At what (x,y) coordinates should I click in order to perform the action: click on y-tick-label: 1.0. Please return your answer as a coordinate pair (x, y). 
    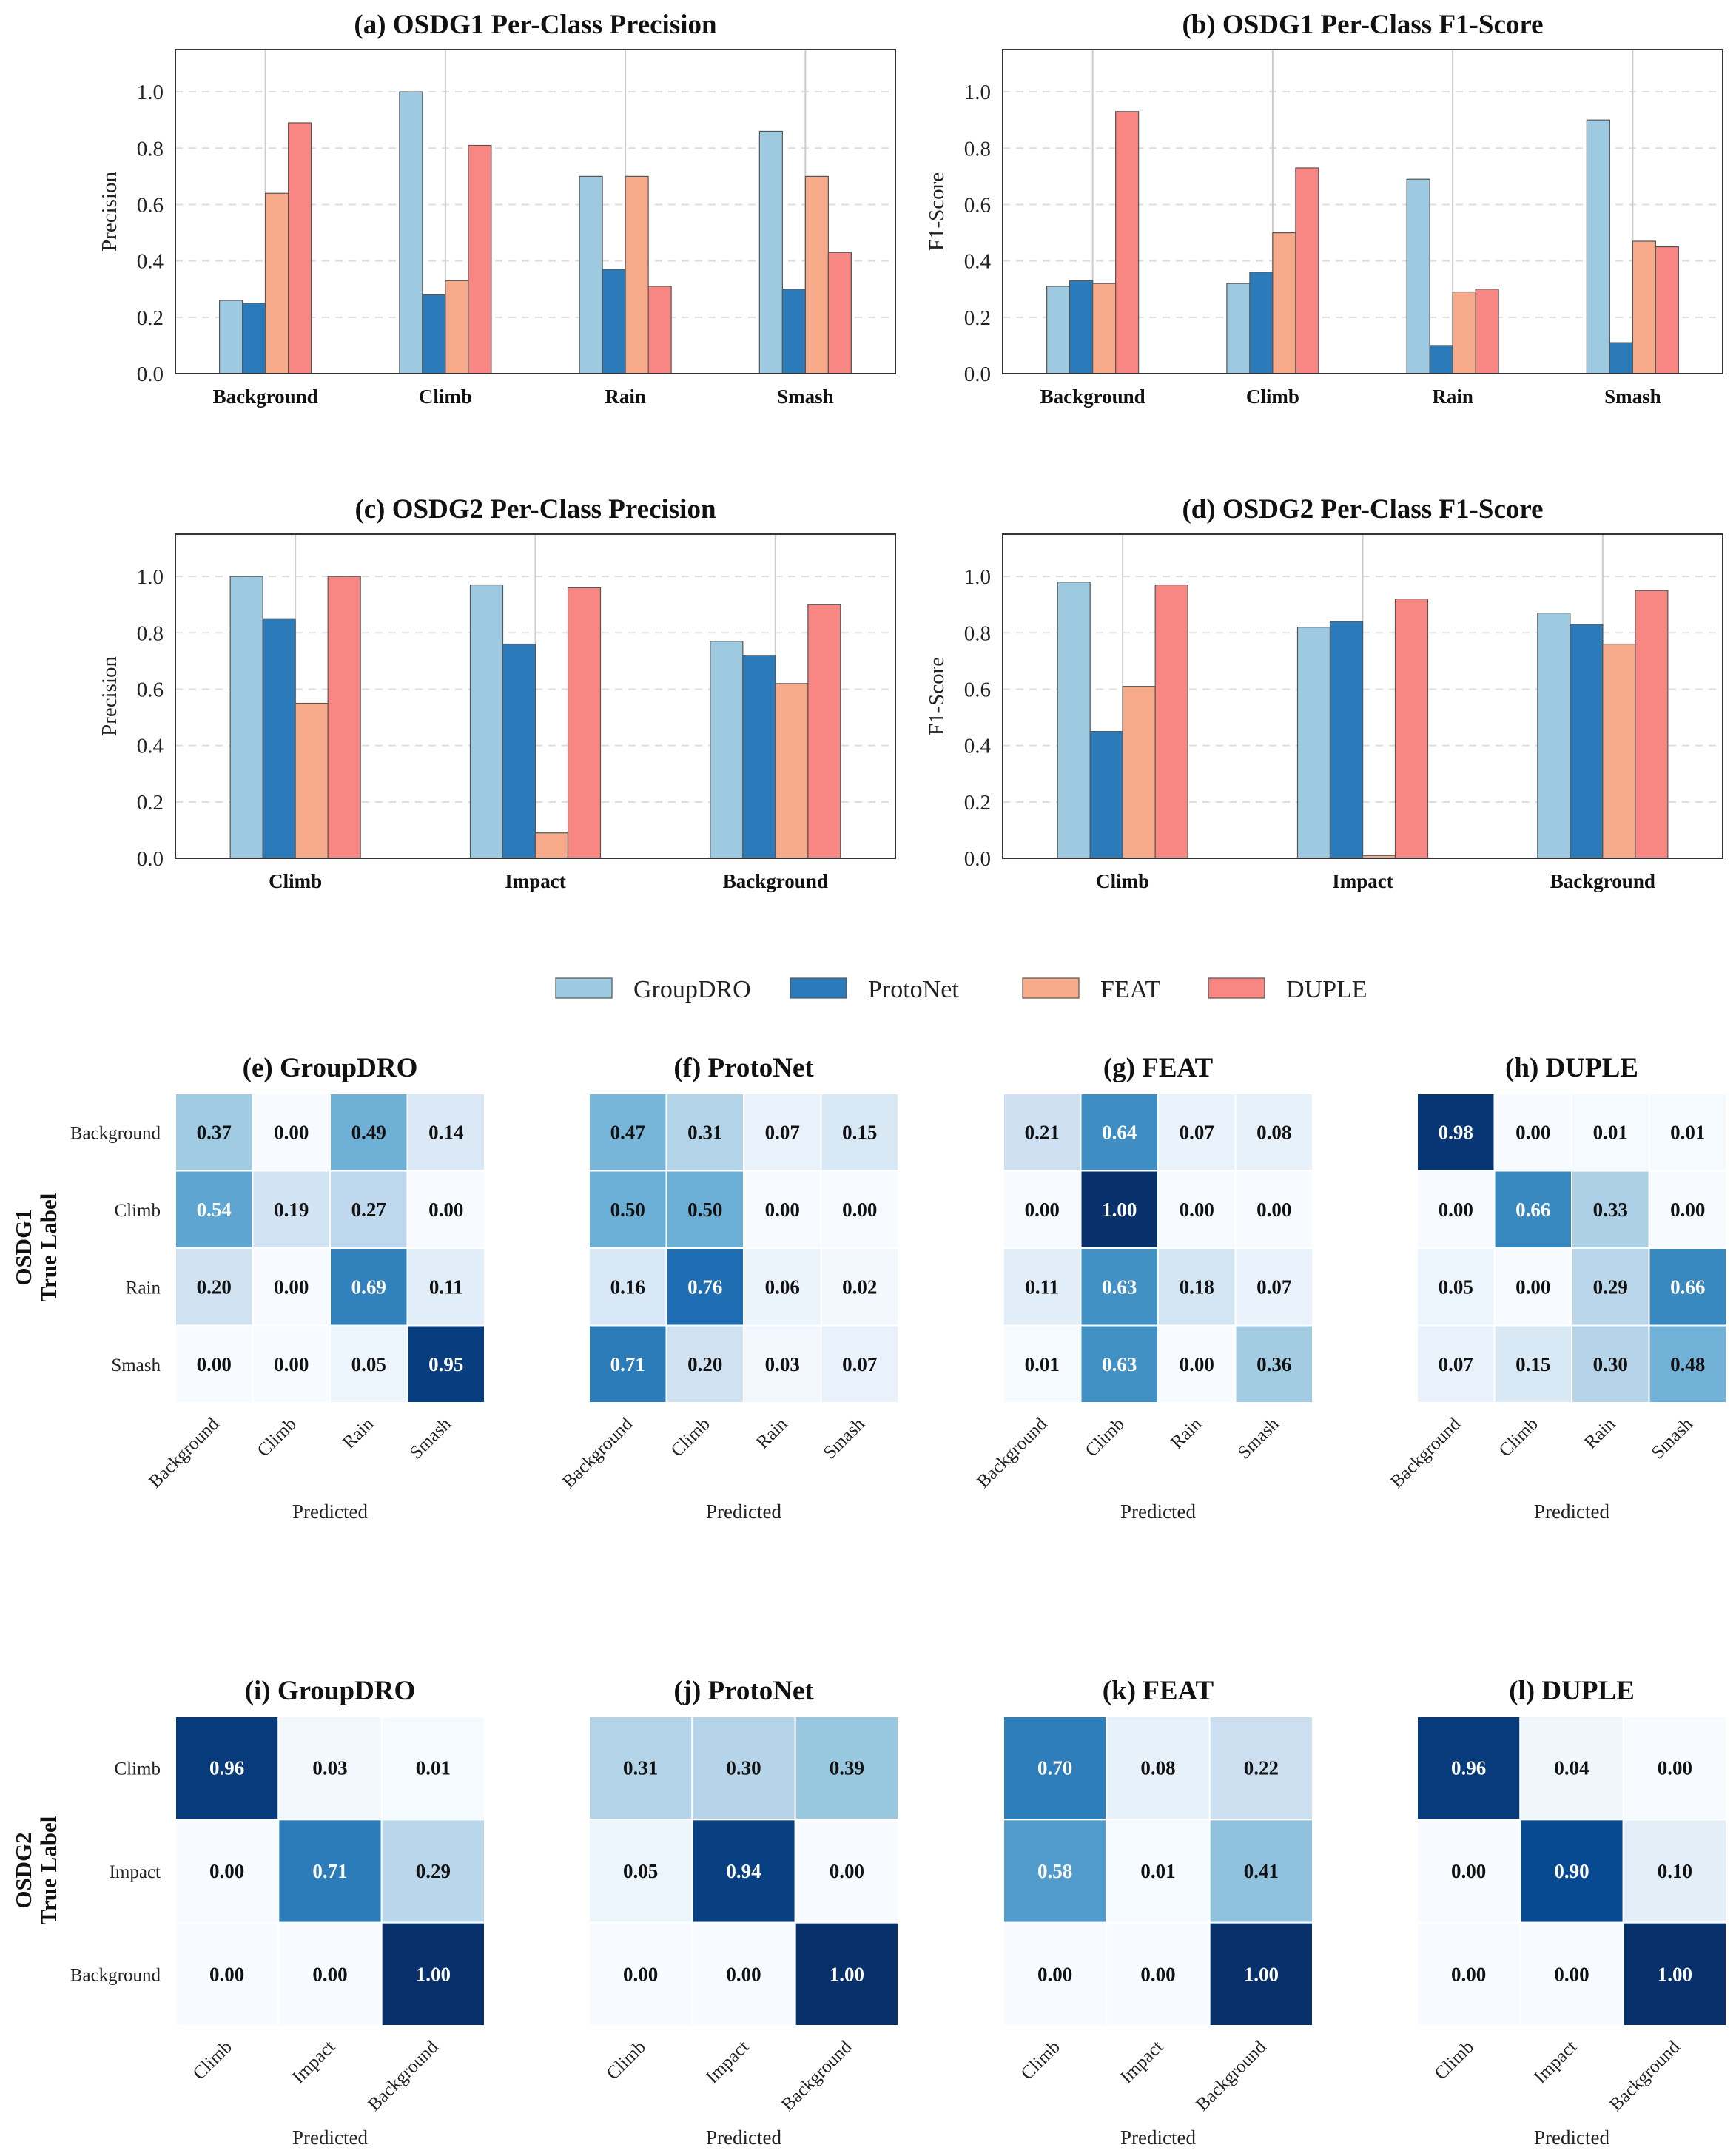
    Looking at the image, I should click on (977, 93).